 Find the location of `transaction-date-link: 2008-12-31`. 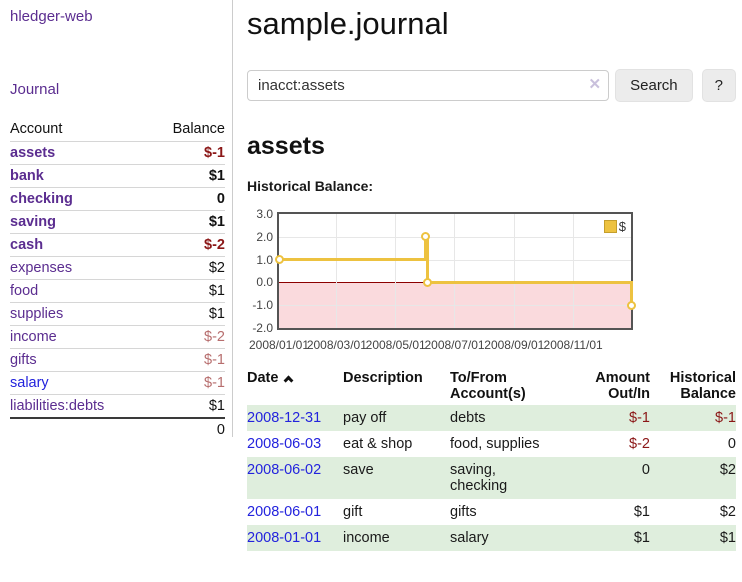

transaction-date-link: 2008-12-31 is located at coordinates (284, 418).